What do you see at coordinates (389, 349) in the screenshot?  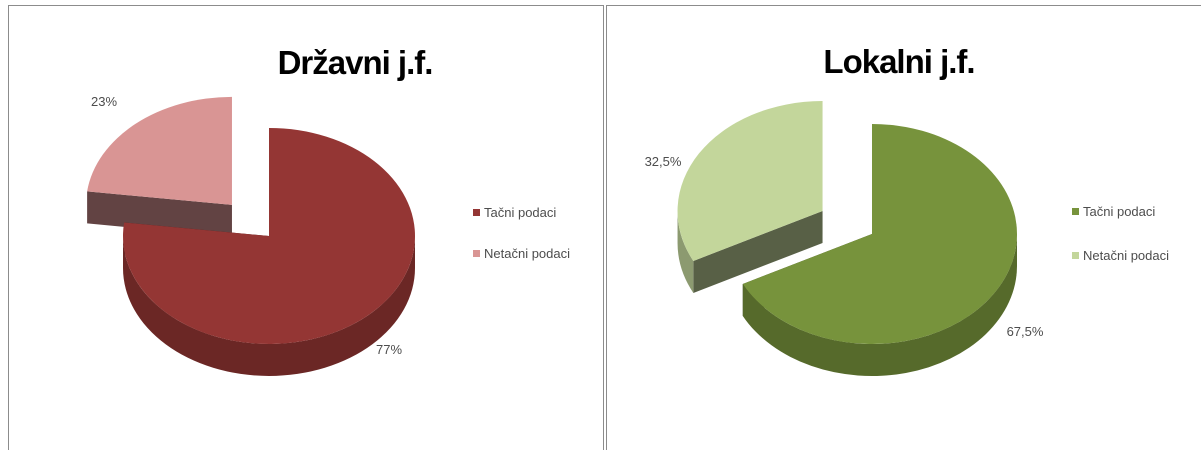 I see `data-label-tacni: 77%` at bounding box center [389, 349].